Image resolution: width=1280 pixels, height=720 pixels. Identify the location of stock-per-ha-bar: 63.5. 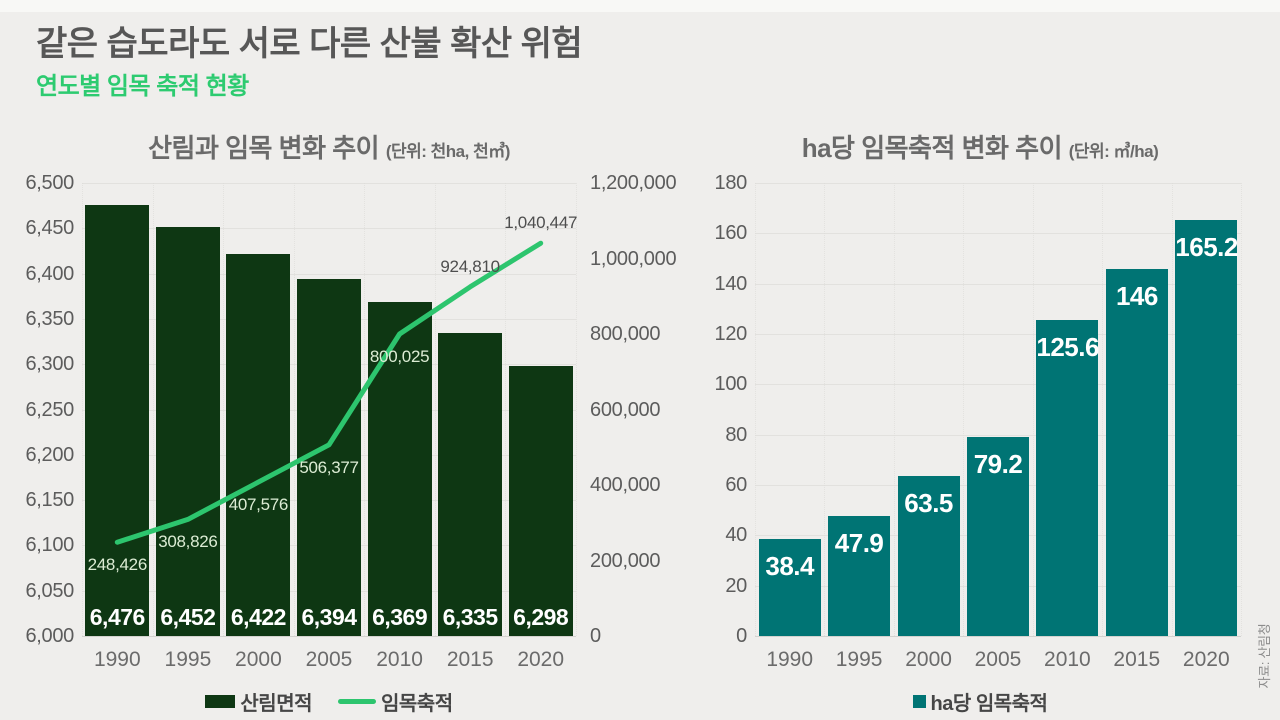
(928, 556).